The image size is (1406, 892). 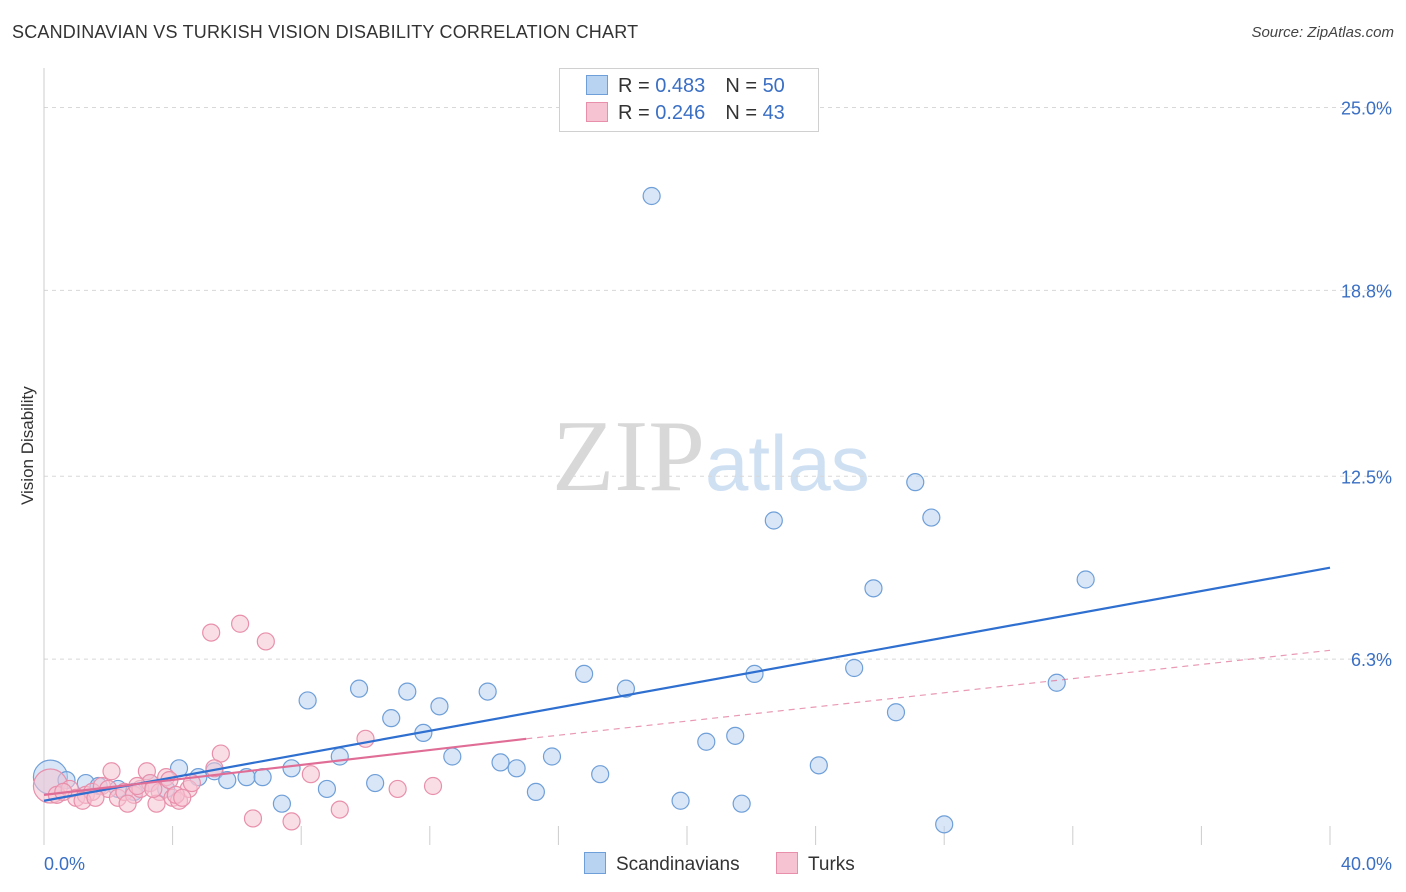 I want to click on y-tick-label: 25.0%, so click(x=1366, y=109).